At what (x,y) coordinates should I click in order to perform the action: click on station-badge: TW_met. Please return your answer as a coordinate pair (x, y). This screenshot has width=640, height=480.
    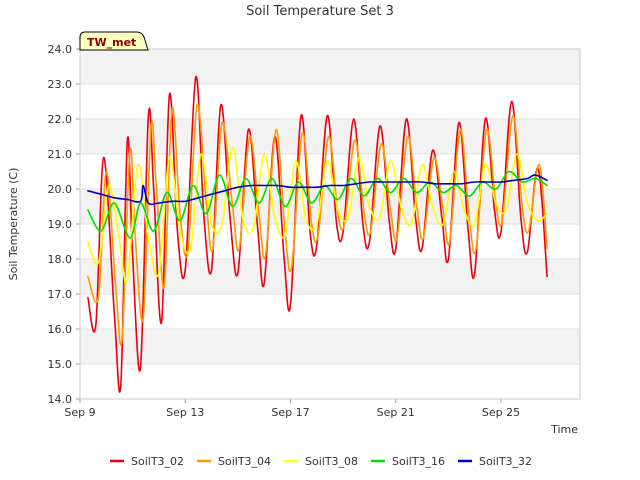
    Looking at the image, I should click on (114, 41).